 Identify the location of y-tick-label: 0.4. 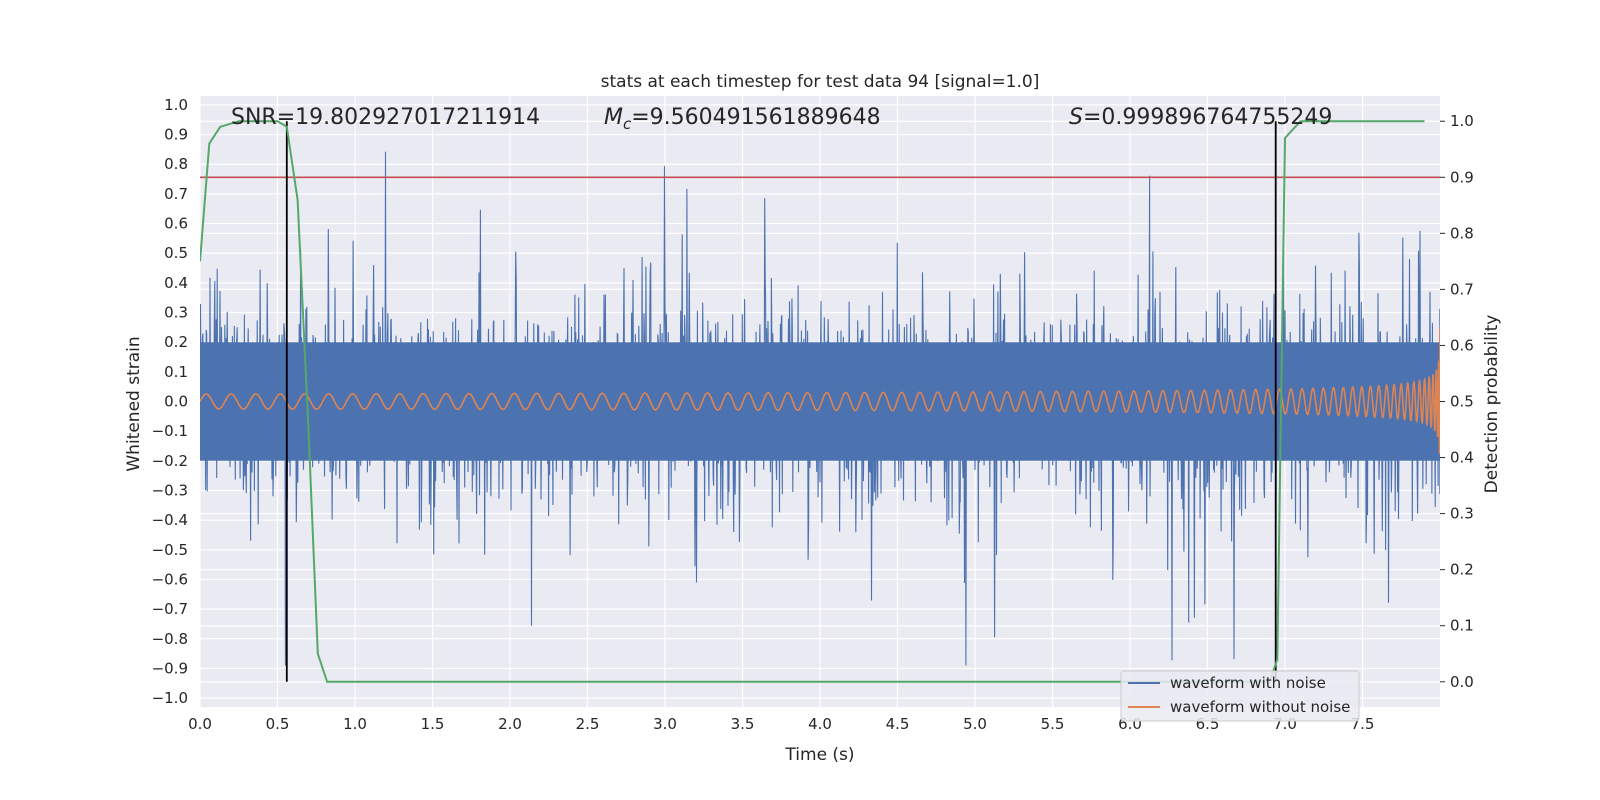
(176, 283).